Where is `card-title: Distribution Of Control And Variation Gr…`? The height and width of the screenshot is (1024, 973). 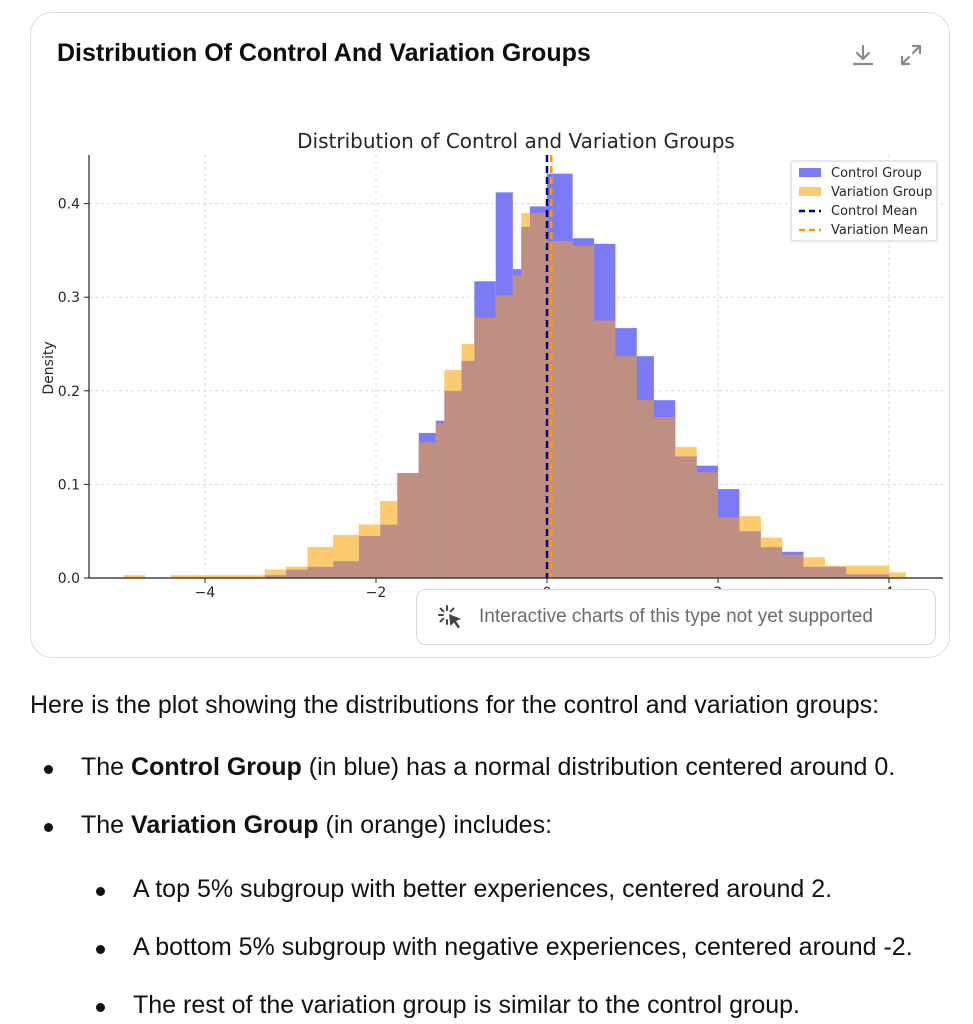
card-title: Distribution Of Control And Variation Gr… is located at coordinates (324, 53).